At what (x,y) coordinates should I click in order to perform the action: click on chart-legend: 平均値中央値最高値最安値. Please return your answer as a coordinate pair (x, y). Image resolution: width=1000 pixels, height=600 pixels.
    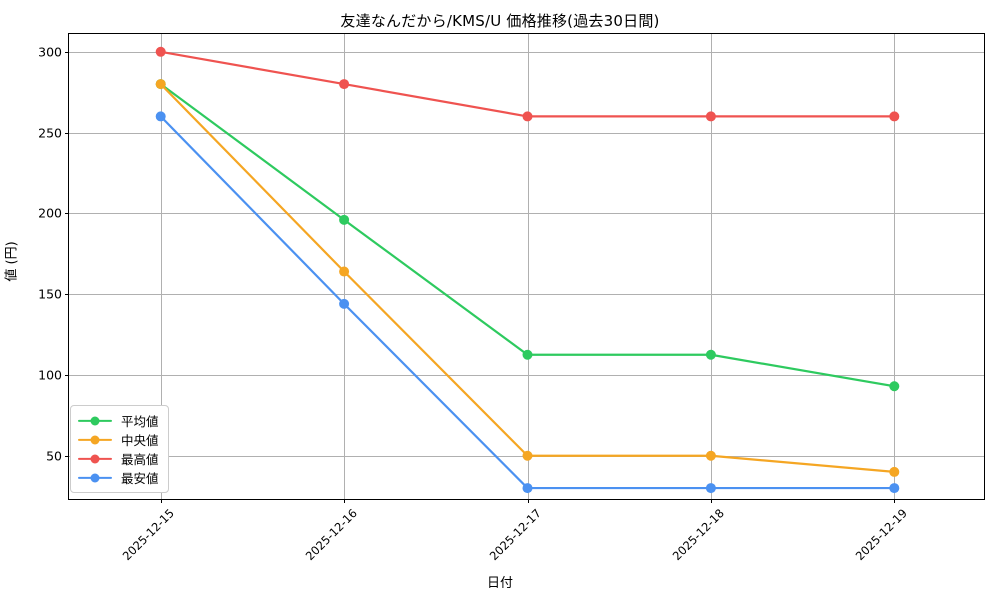
    Looking at the image, I should click on (119, 449).